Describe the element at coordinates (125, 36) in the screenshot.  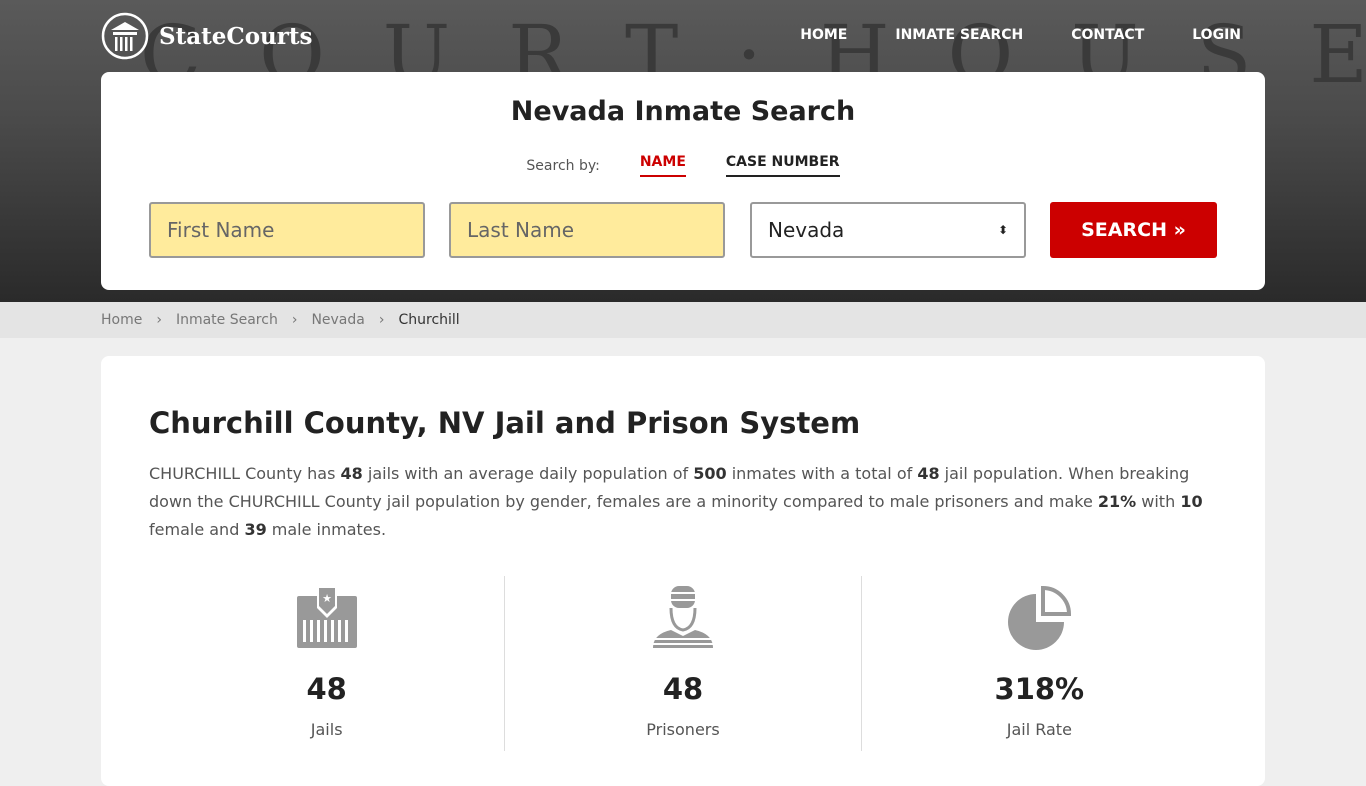
I see `courthouse-logo-icon` at that location.